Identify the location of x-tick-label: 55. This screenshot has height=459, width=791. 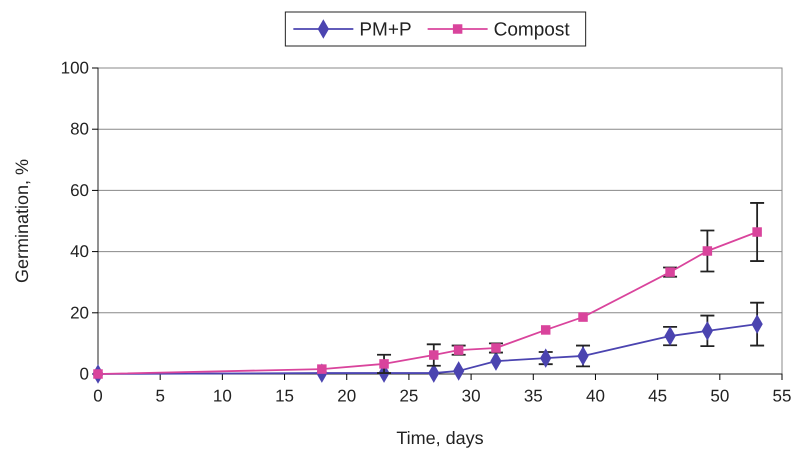
(781, 396).